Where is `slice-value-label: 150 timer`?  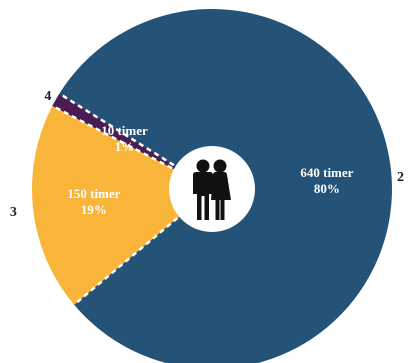 slice-value-label: 150 timer is located at coordinates (93, 193).